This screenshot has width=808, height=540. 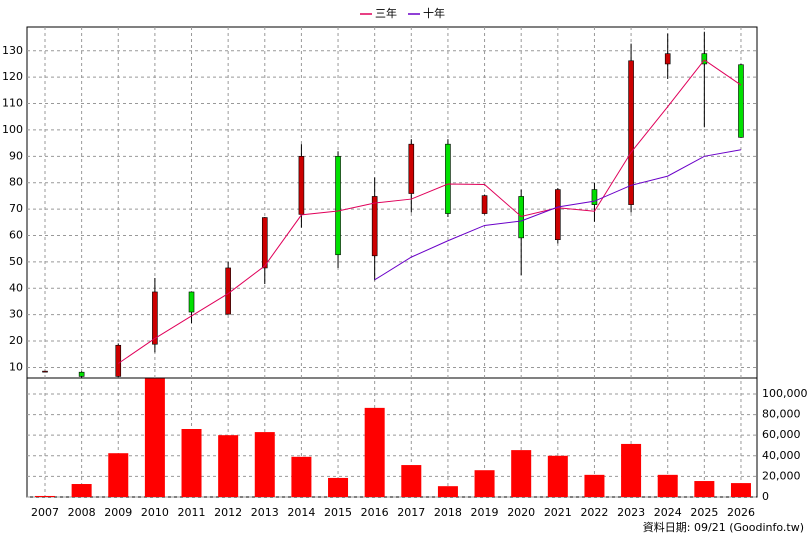 What do you see at coordinates (12, 50) in the screenshot?
I see `y-tick-label: 130` at bounding box center [12, 50].